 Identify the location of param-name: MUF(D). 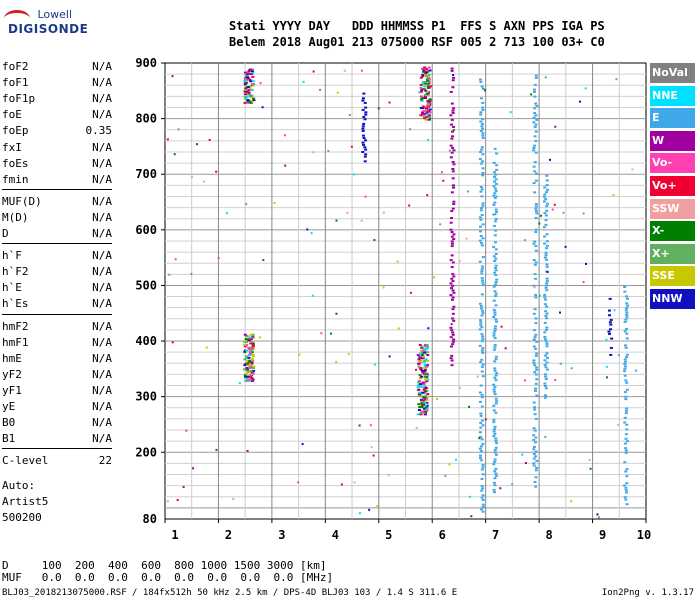
(22, 201).